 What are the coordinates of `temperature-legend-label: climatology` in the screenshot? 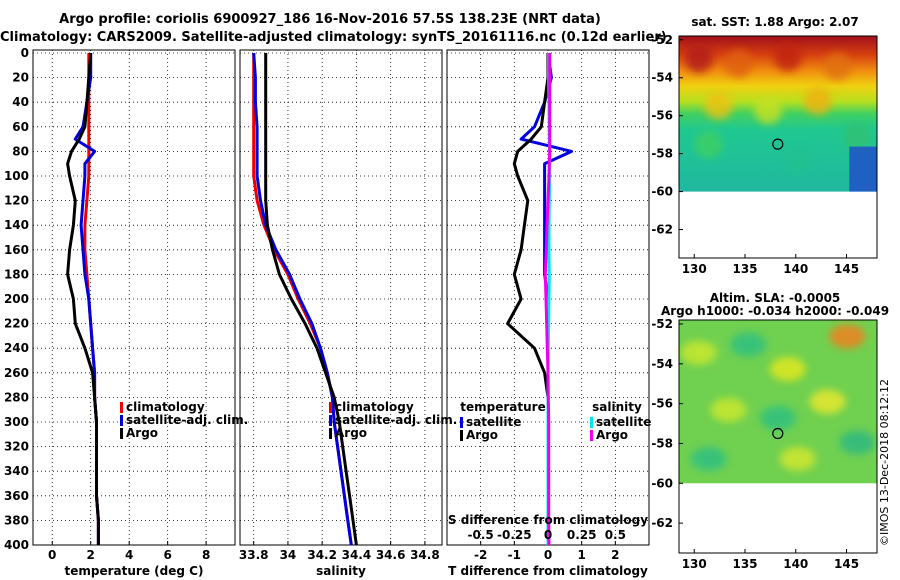 It's located at (165, 407).